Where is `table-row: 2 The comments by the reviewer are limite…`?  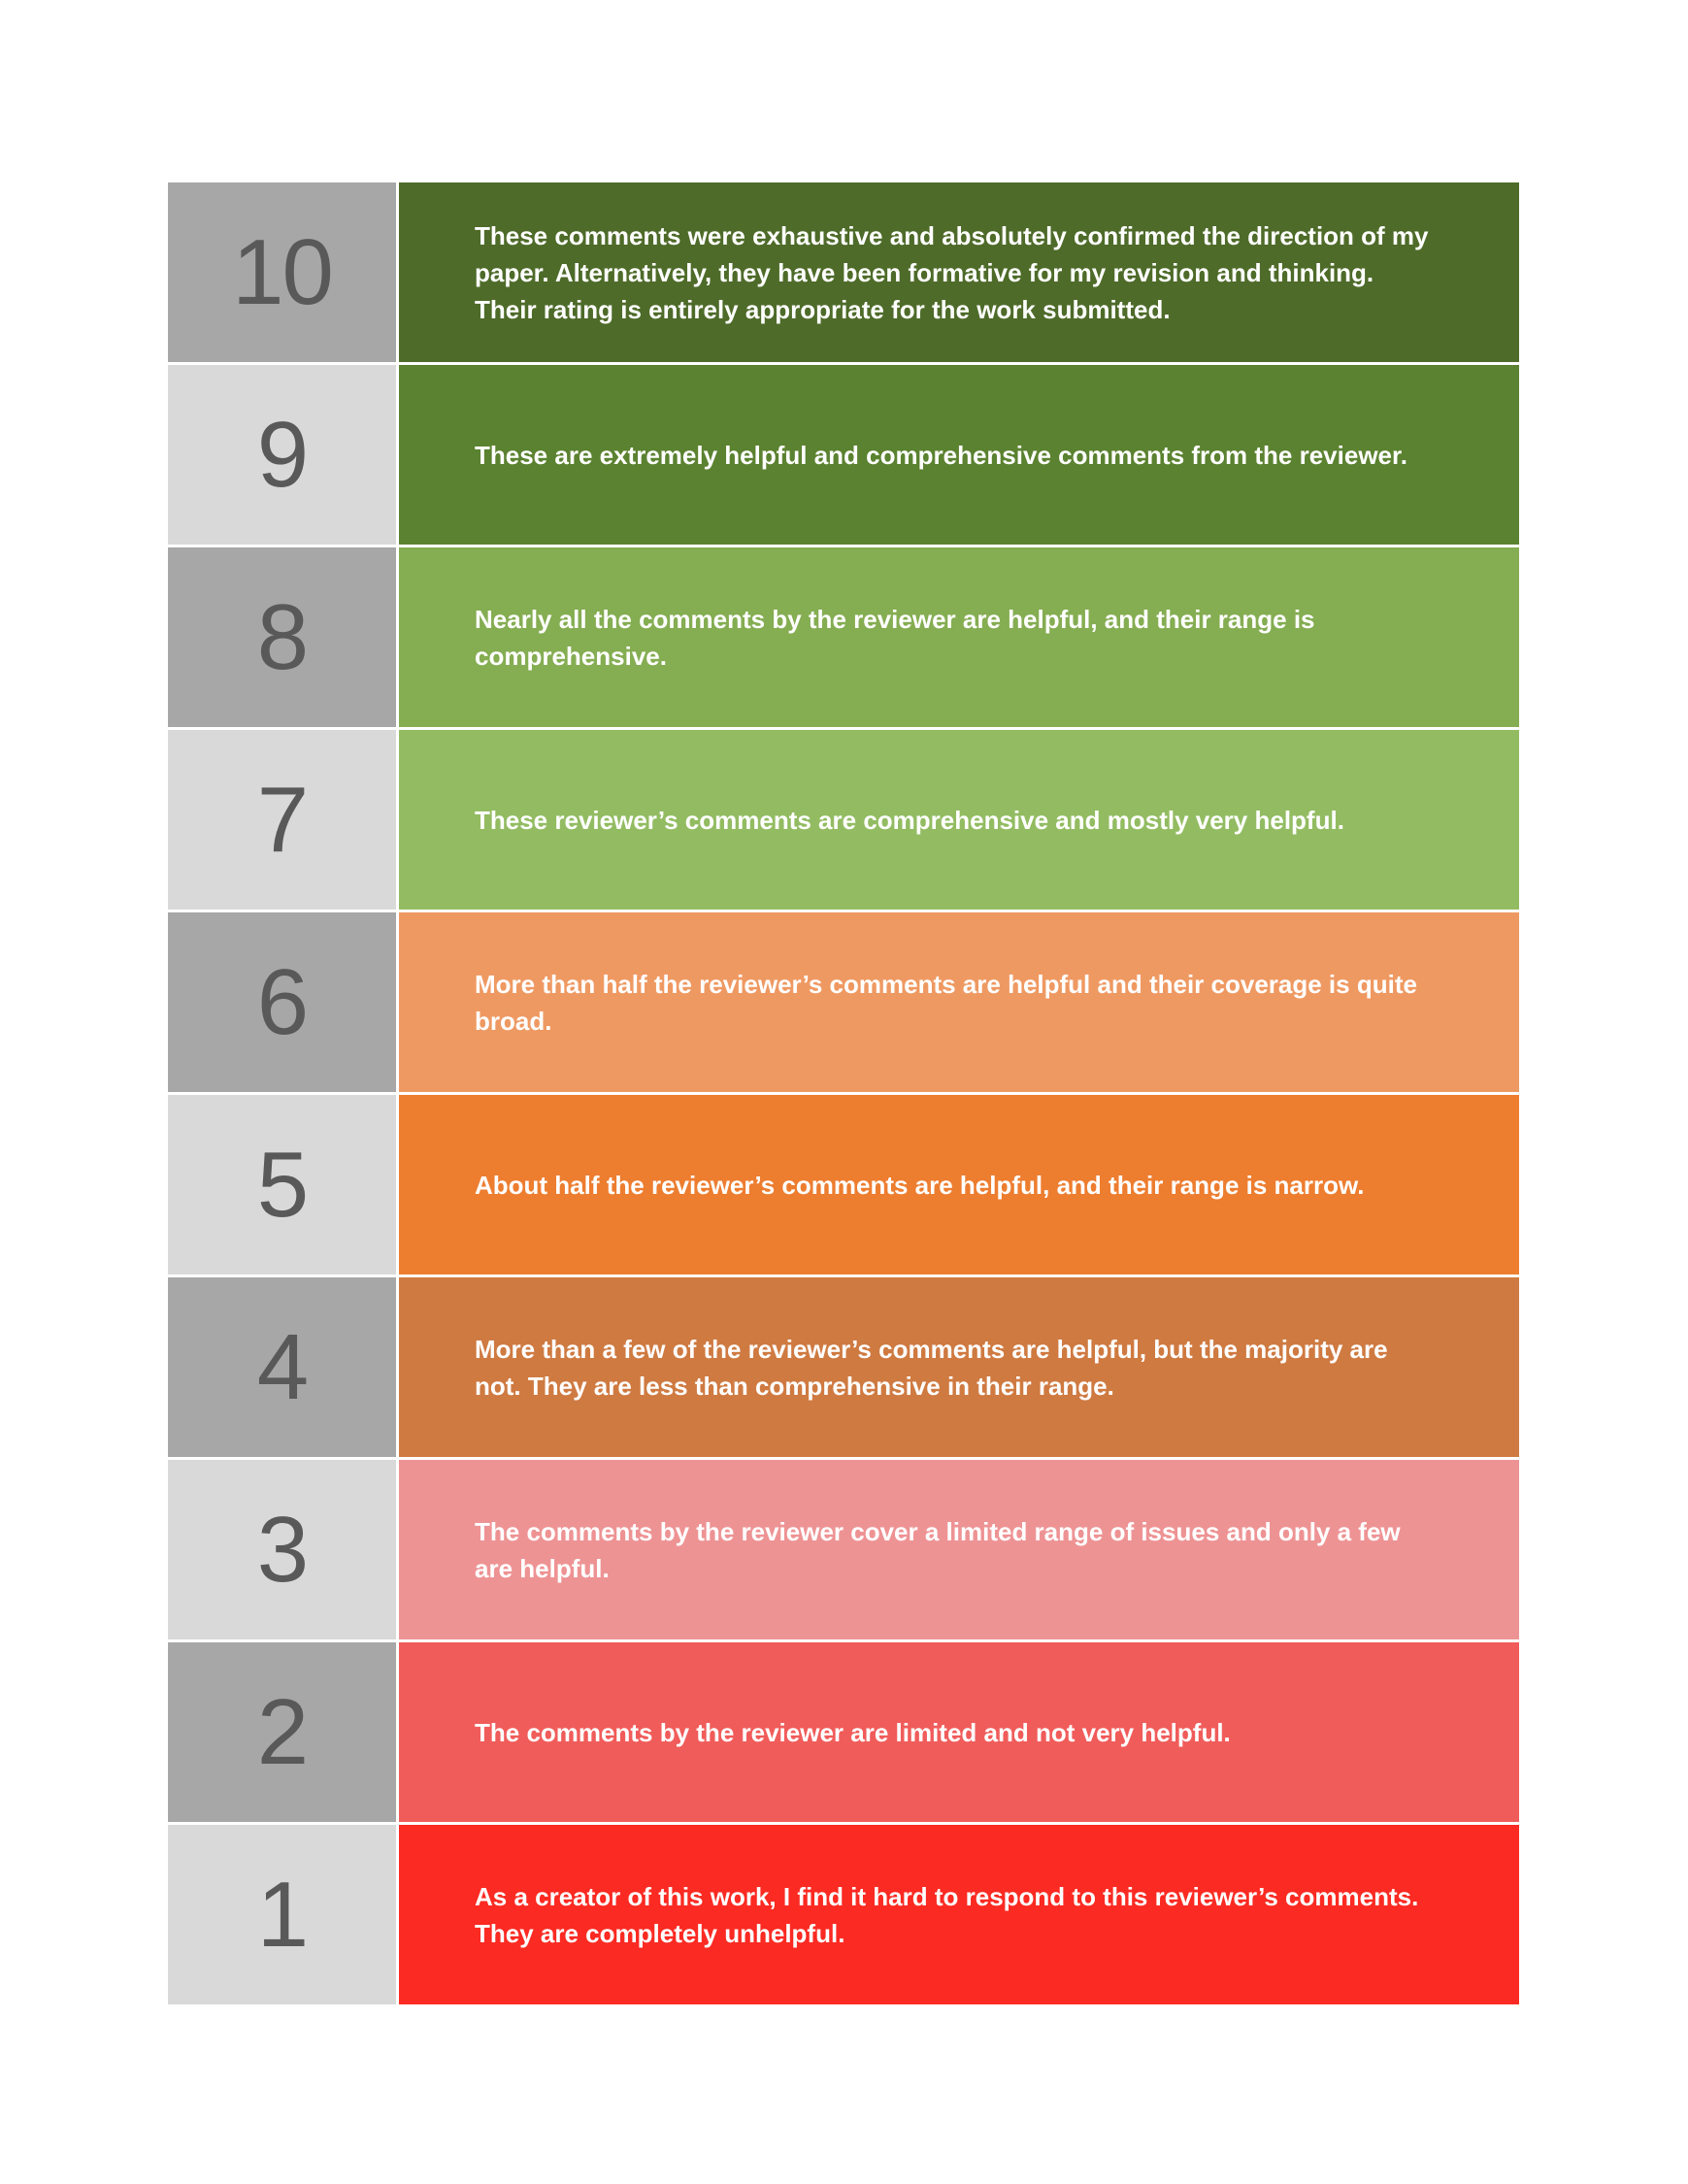 table-row: 2 The comments by the reviewer are limite… is located at coordinates (843, 1733).